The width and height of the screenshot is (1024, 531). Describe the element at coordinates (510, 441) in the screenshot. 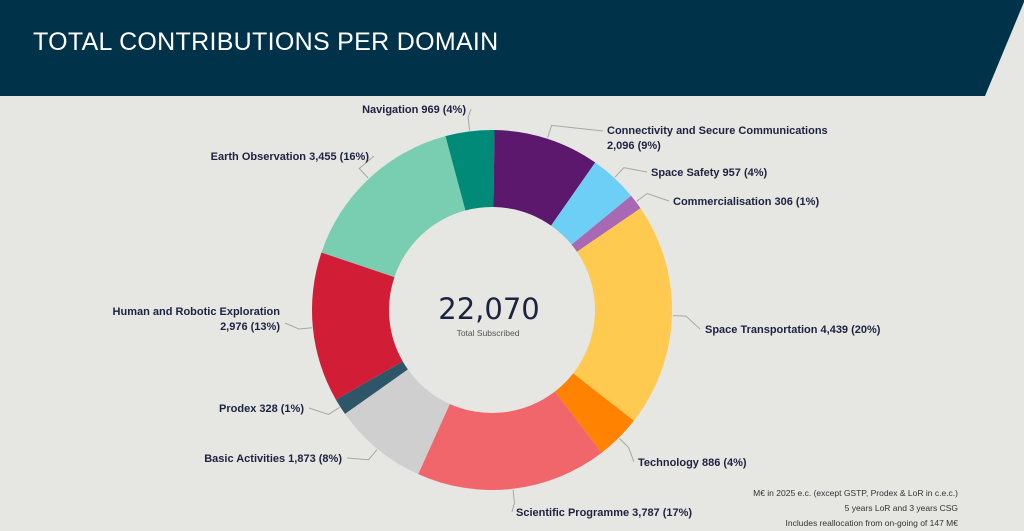

I see `donut-slice-scientific-programme` at that location.